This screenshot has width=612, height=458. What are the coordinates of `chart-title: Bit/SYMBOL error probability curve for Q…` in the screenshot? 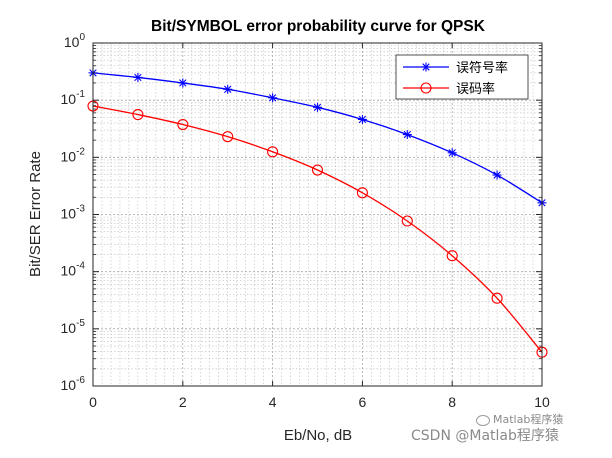 It's located at (318, 26).